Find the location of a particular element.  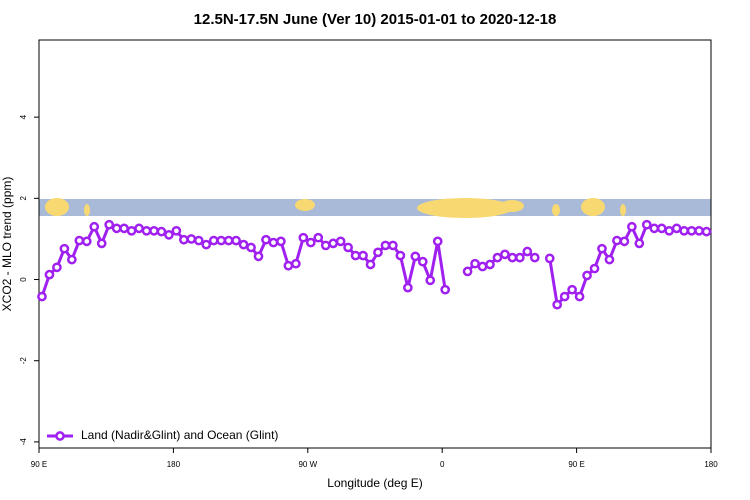

x-tick-label: 90 W is located at coordinates (307, 464).